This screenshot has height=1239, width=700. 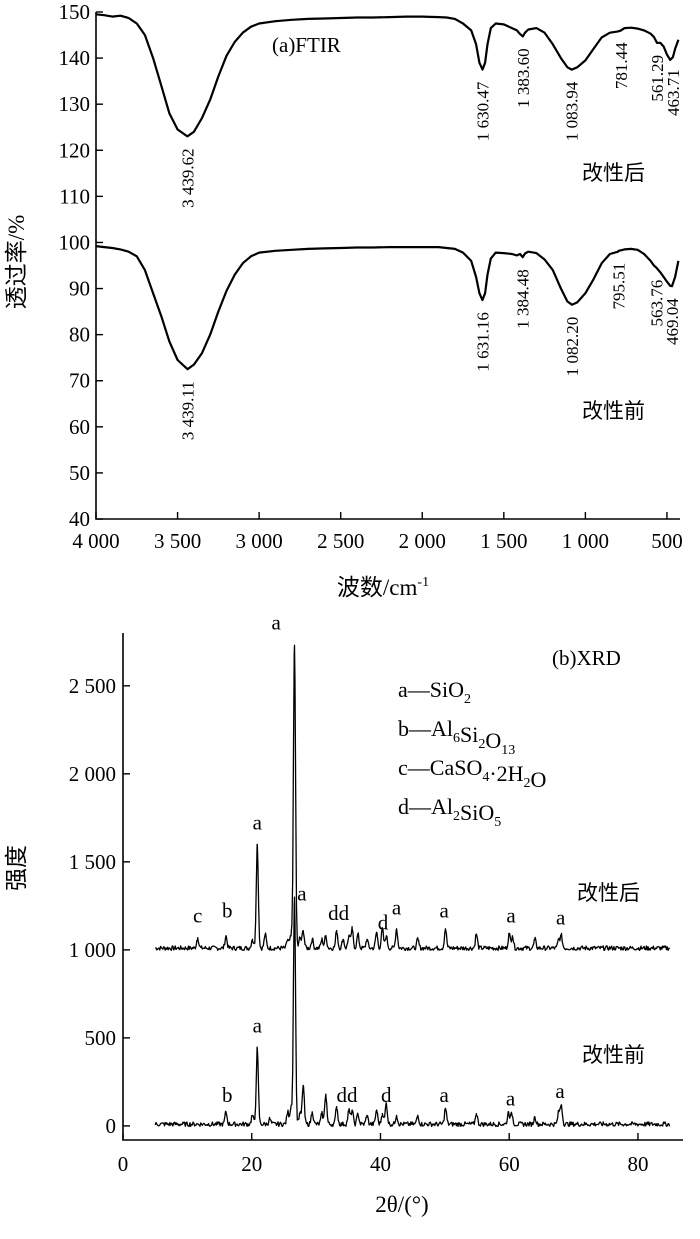 What do you see at coordinates (621, 65) in the screenshot?
I see `ftir-peak-label: 781.44` at bounding box center [621, 65].